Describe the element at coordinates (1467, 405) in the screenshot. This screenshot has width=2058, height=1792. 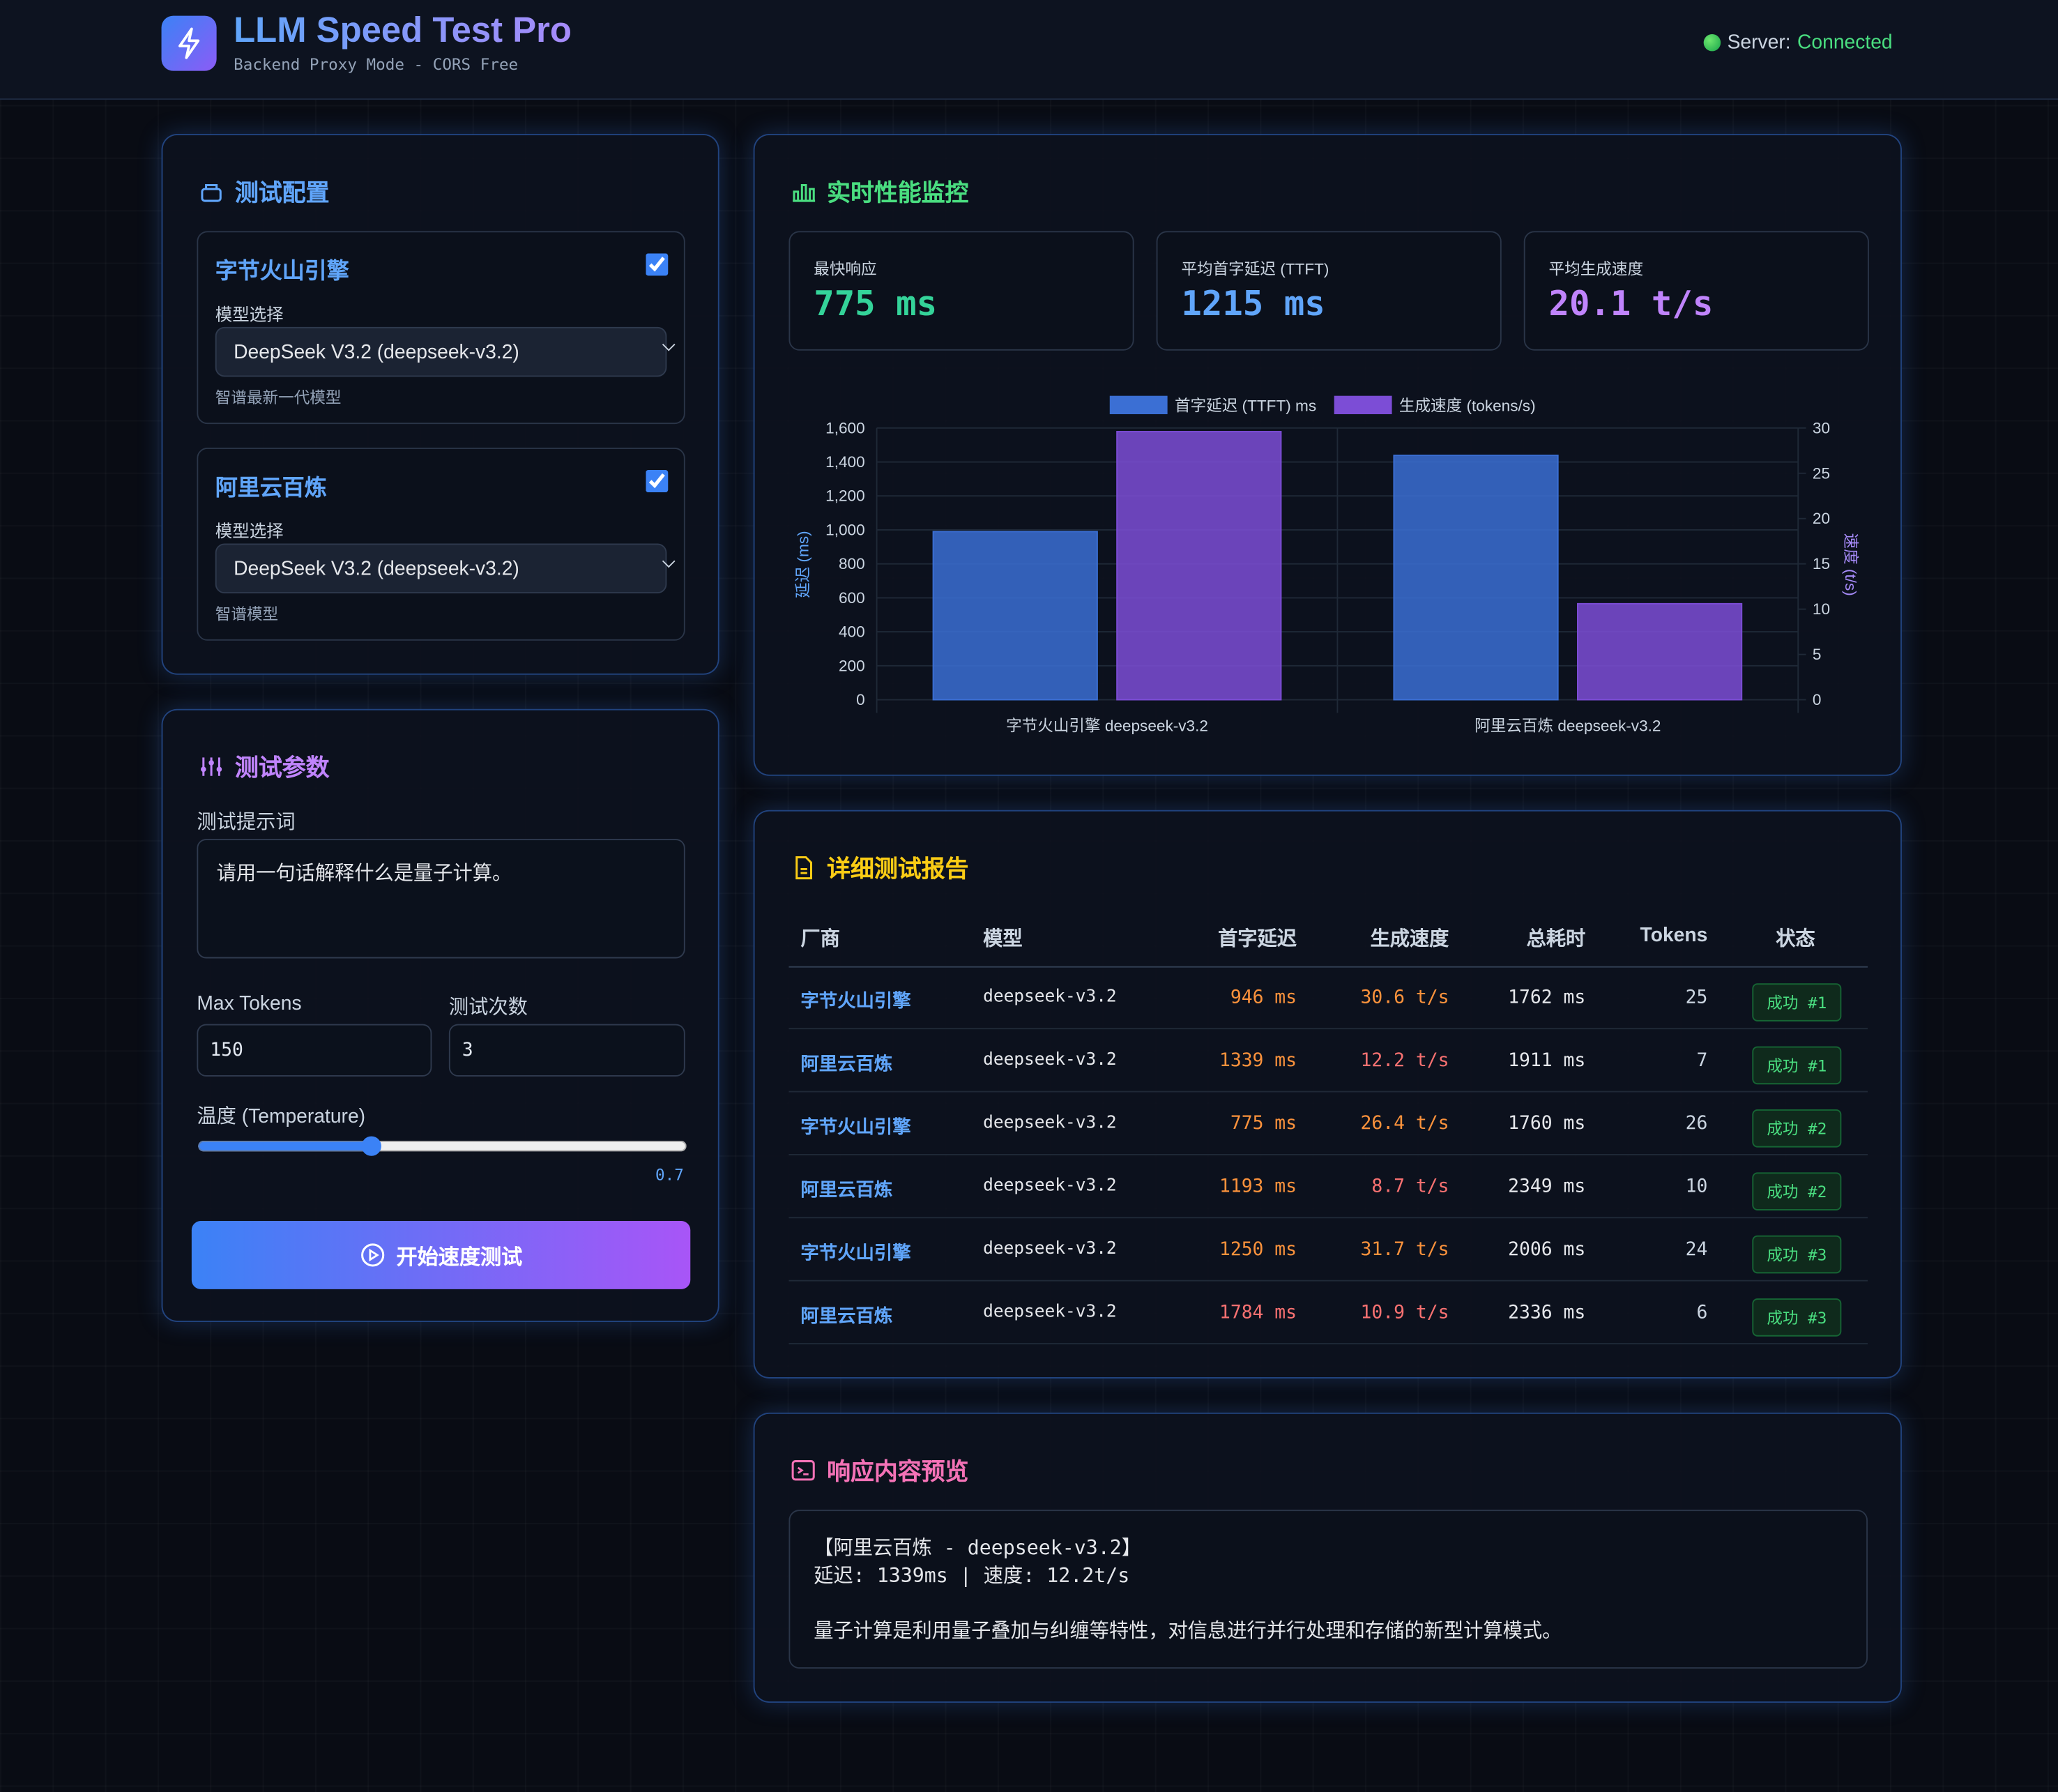
I see `legend-label: 生成速度 (tokens/s)` at that location.